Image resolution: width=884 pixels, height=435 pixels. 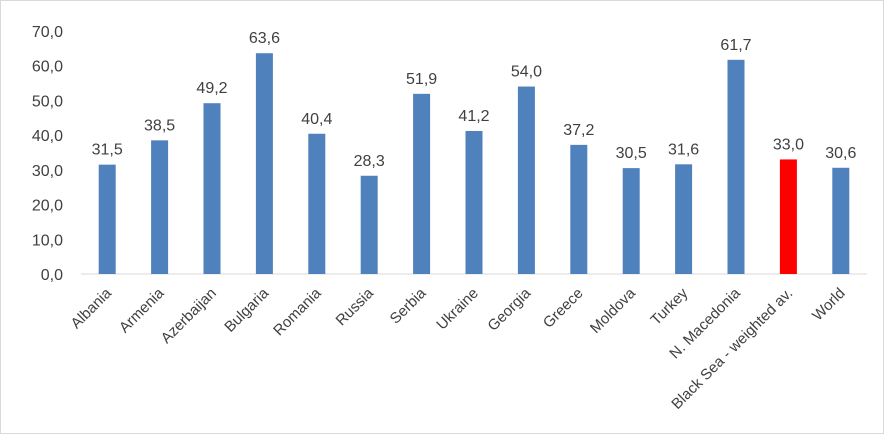 I want to click on category-label: Armenia, so click(x=142, y=310).